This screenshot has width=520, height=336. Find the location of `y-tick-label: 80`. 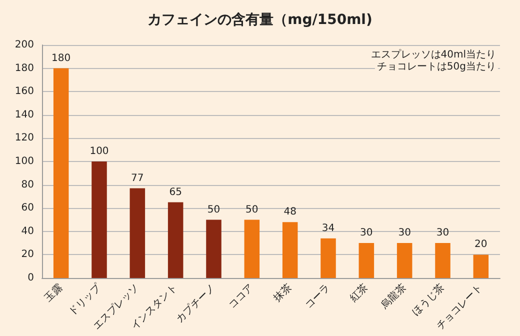

y-tick-label: 80 is located at coordinates (27, 184).